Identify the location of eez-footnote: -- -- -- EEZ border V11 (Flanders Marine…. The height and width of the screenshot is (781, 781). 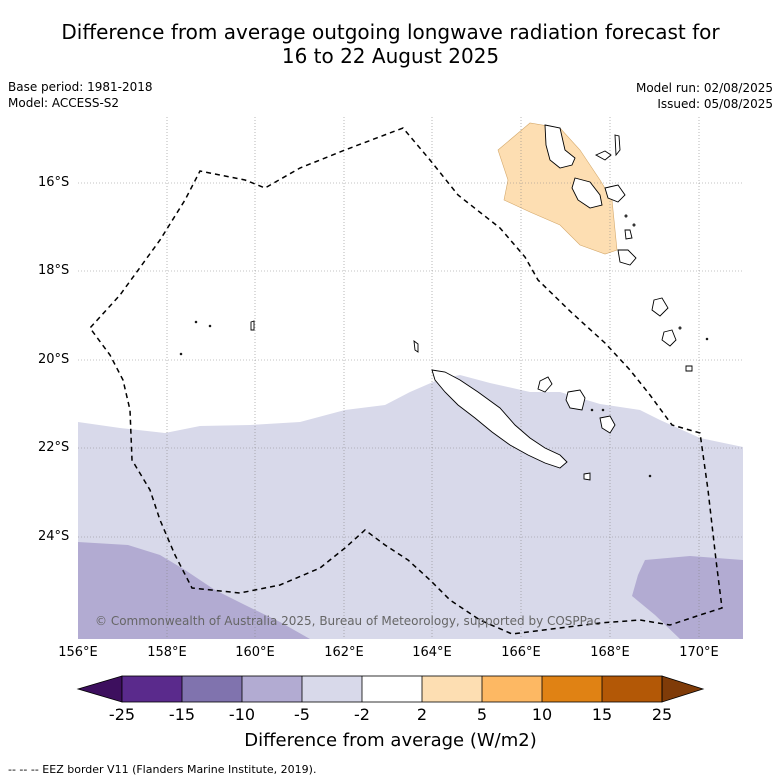
(162, 769).